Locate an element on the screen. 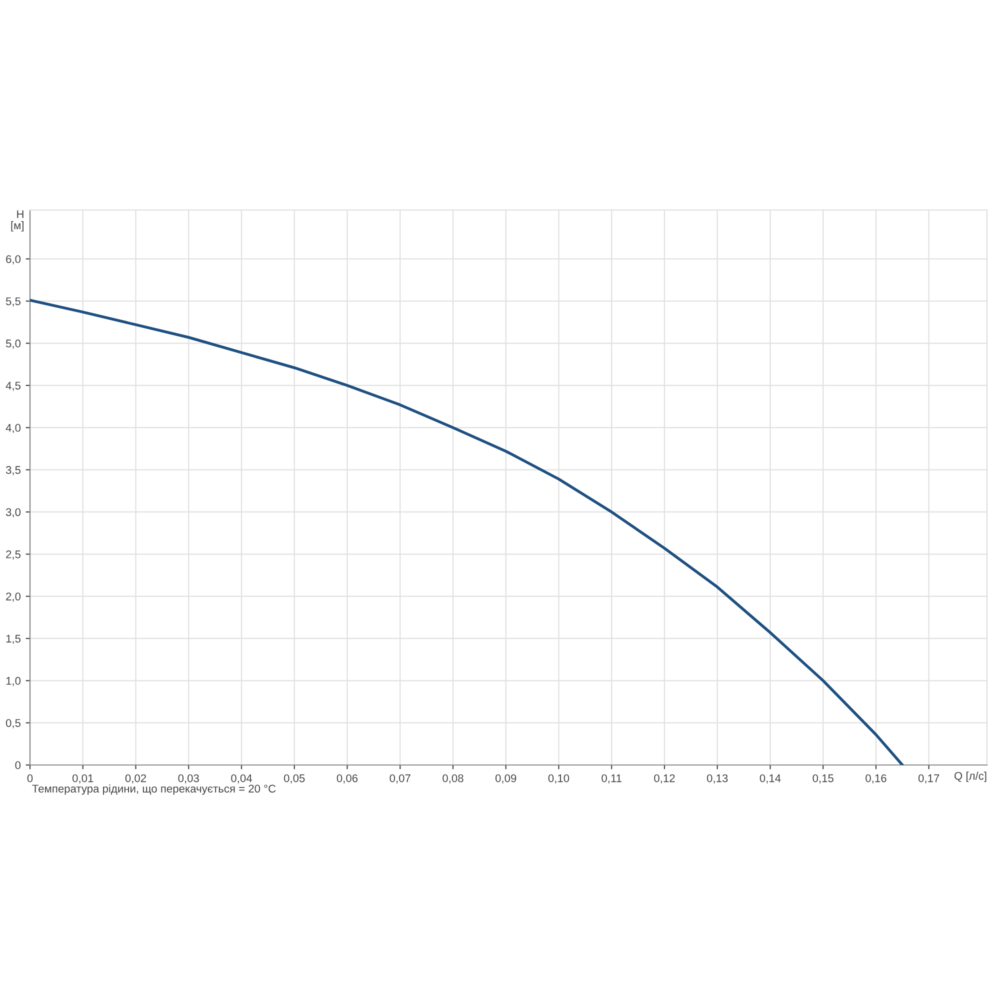  x-tick-label: 0,11 is located at coordinates (612, 779).